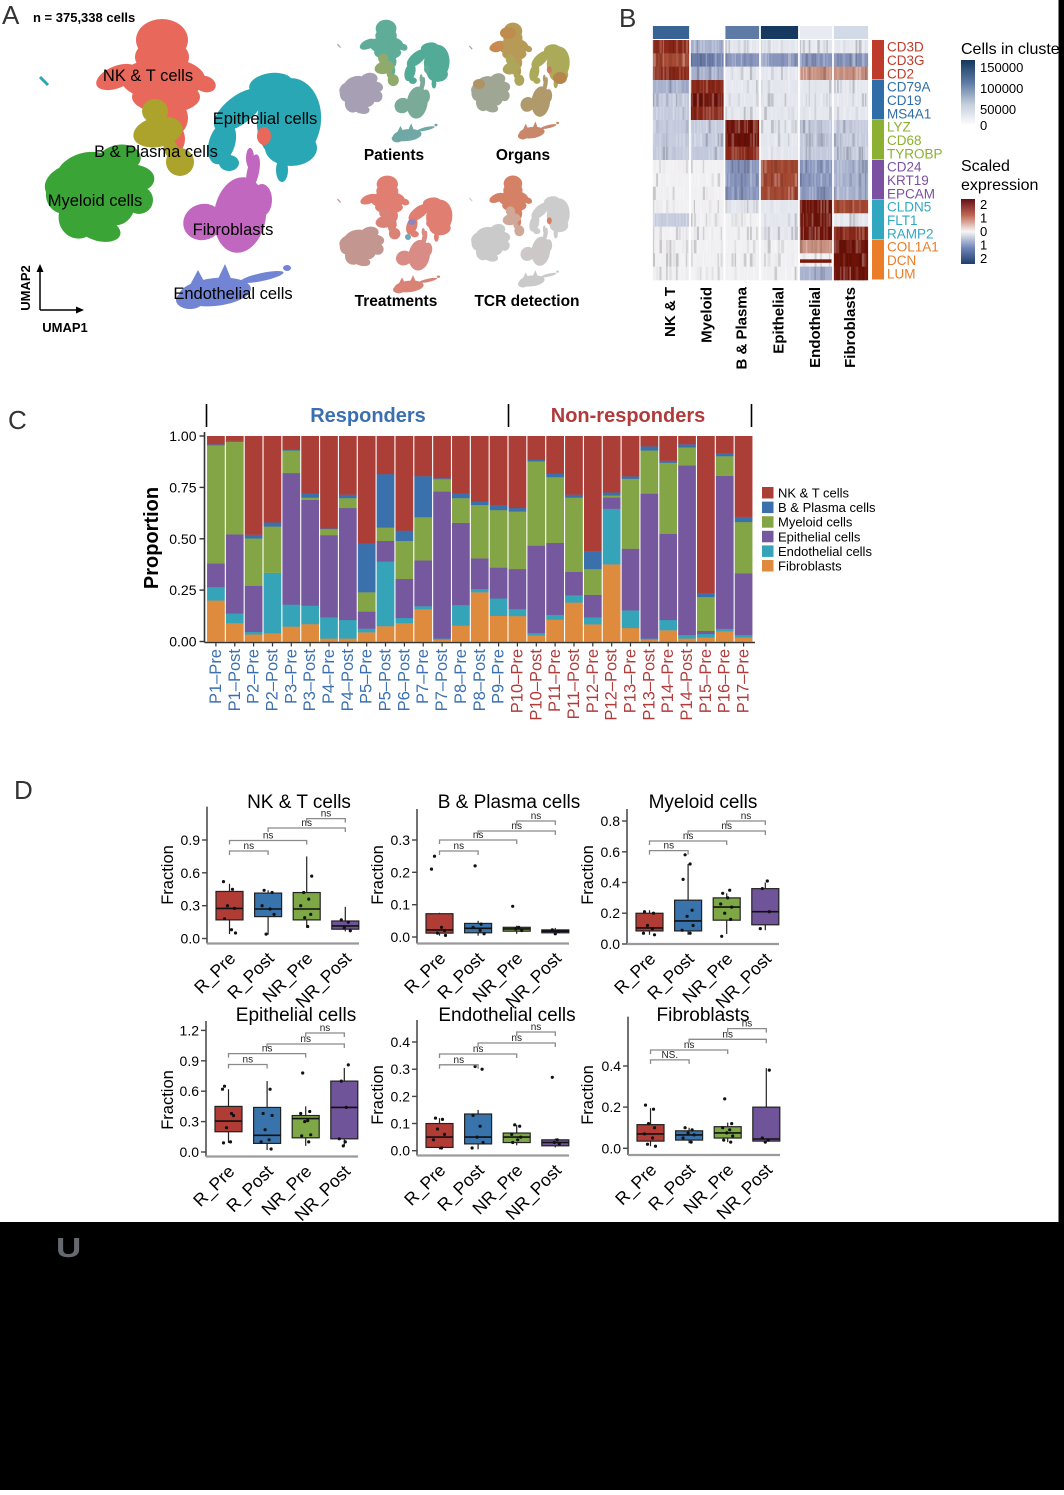 The image size is (1064, 1495). I want to click on svg-text: P7–Post, so click(442, 680).